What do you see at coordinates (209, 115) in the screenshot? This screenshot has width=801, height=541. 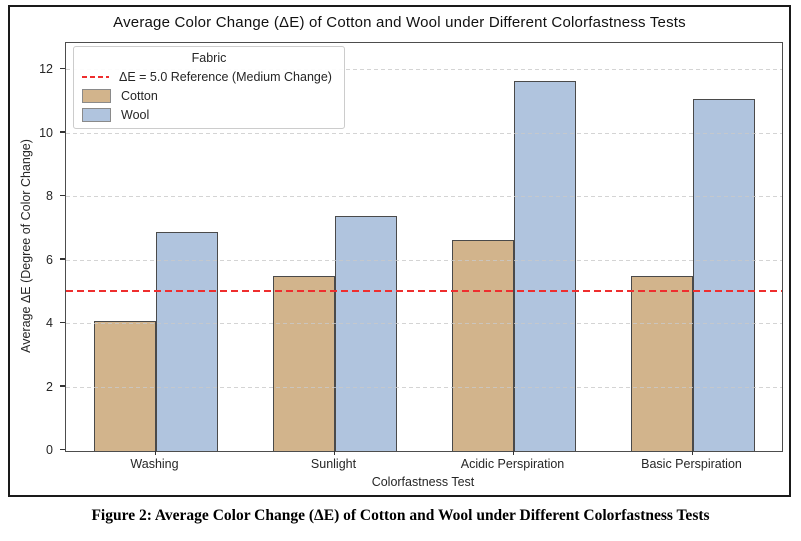 I see `legend-entry-wool: Wool` at bounding box center [209, 115].